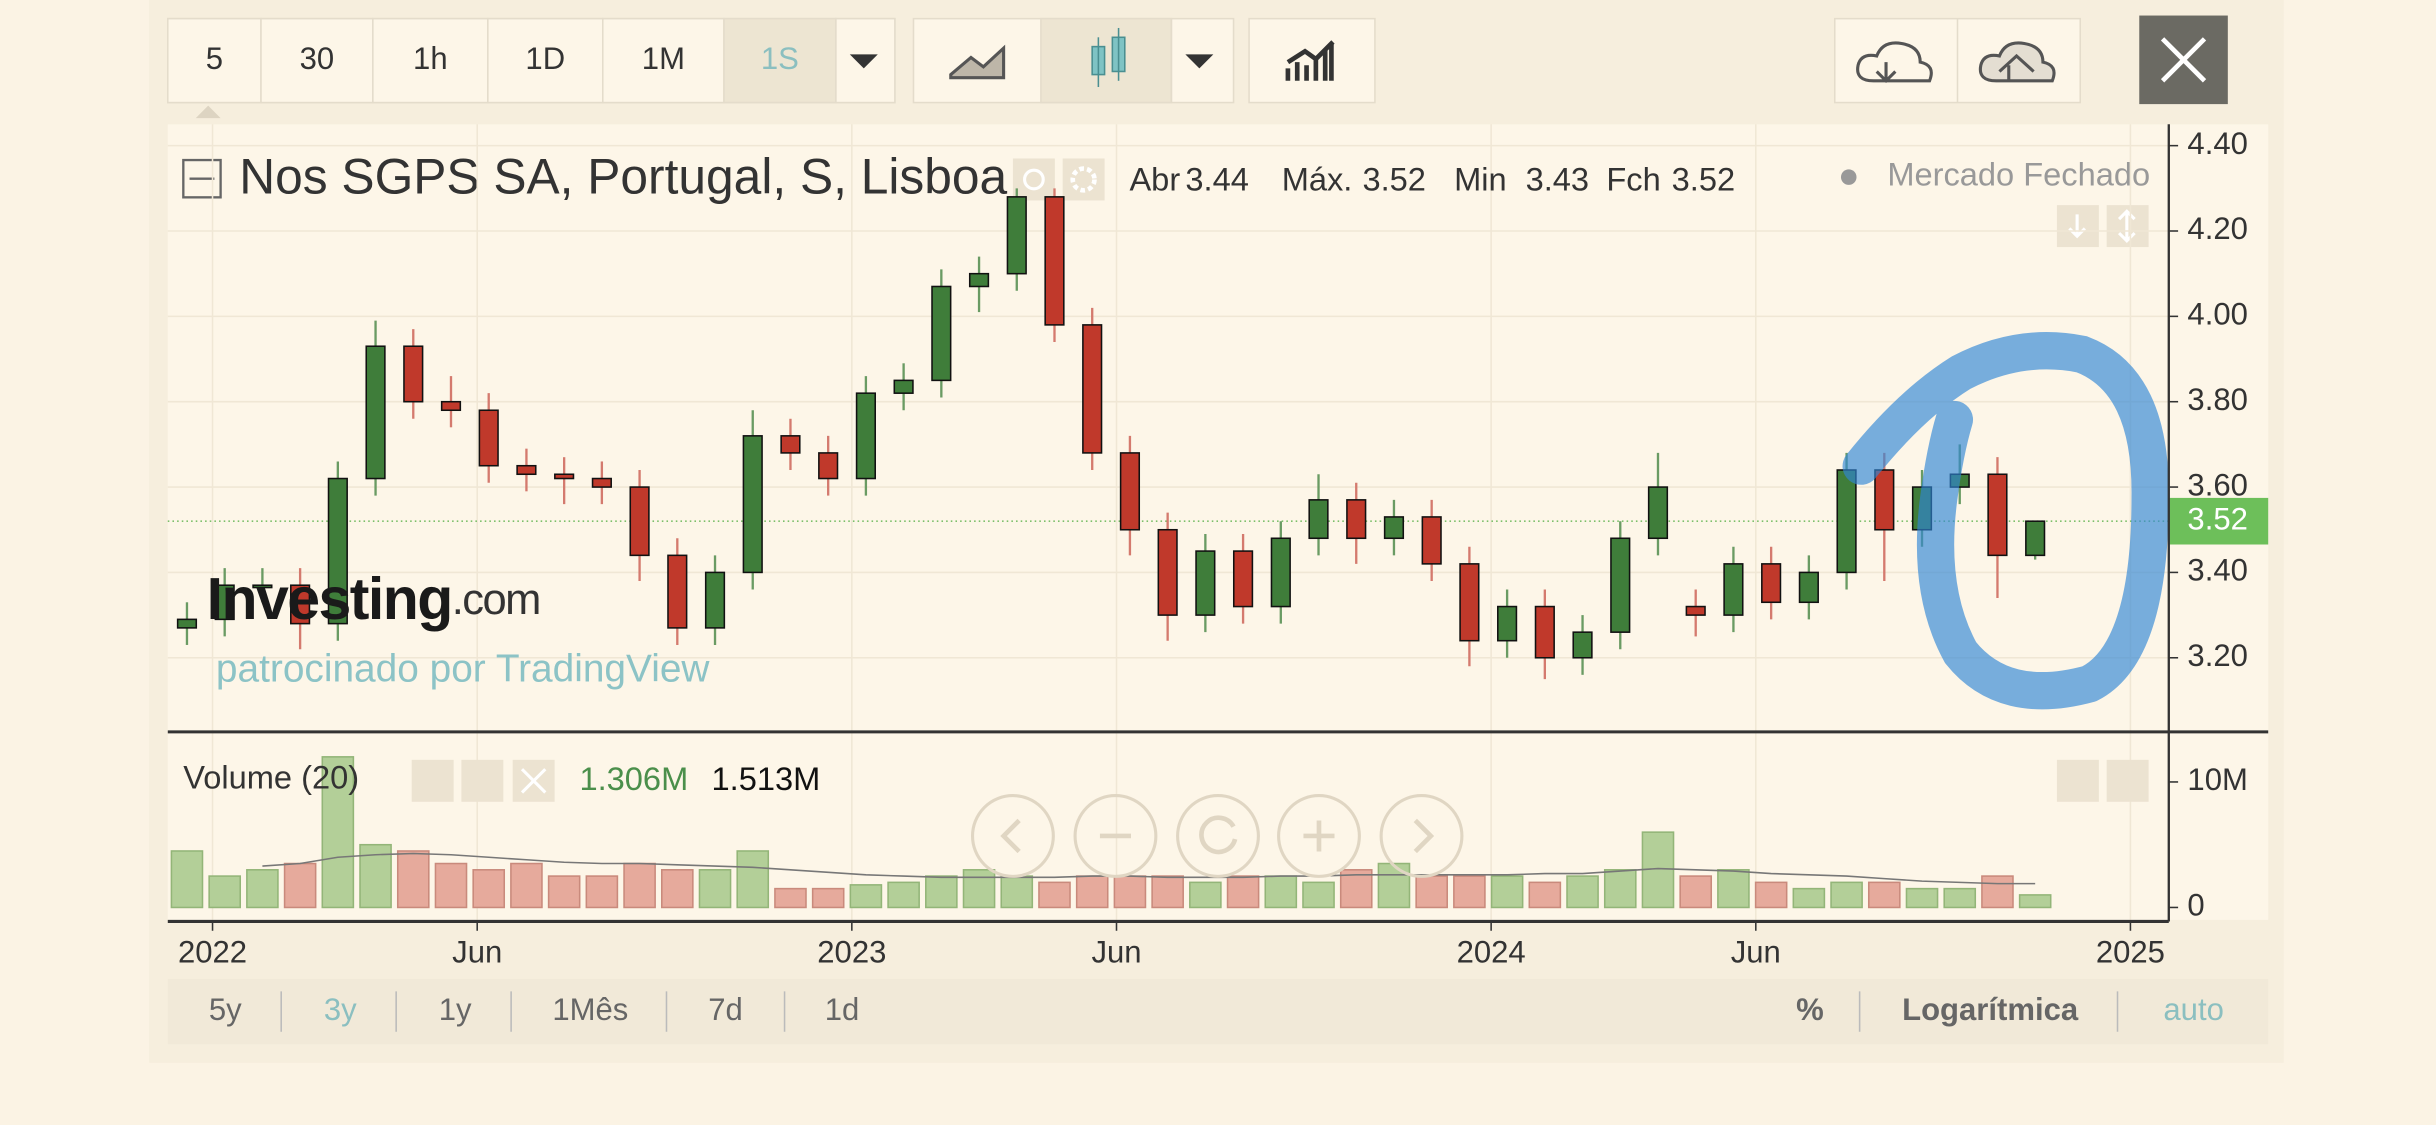 The width and height of the screenshot is (2436, 1125). I want to click on watermark-sponsor: patrocinado por TradingView, so click(463, 669).